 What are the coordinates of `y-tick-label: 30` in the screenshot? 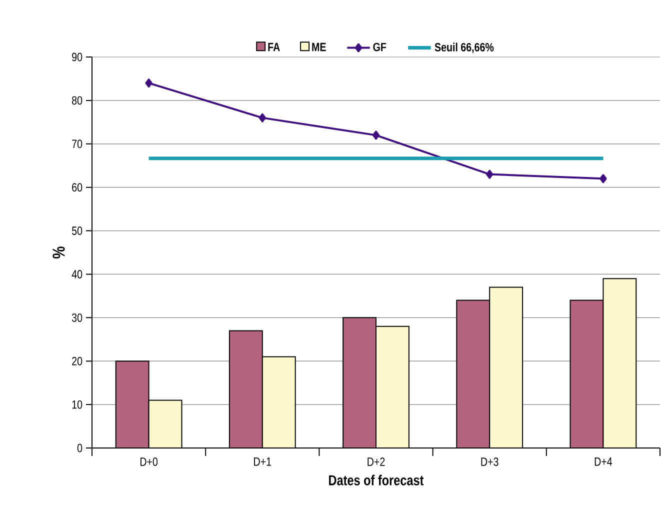 It's located at (77, 317).